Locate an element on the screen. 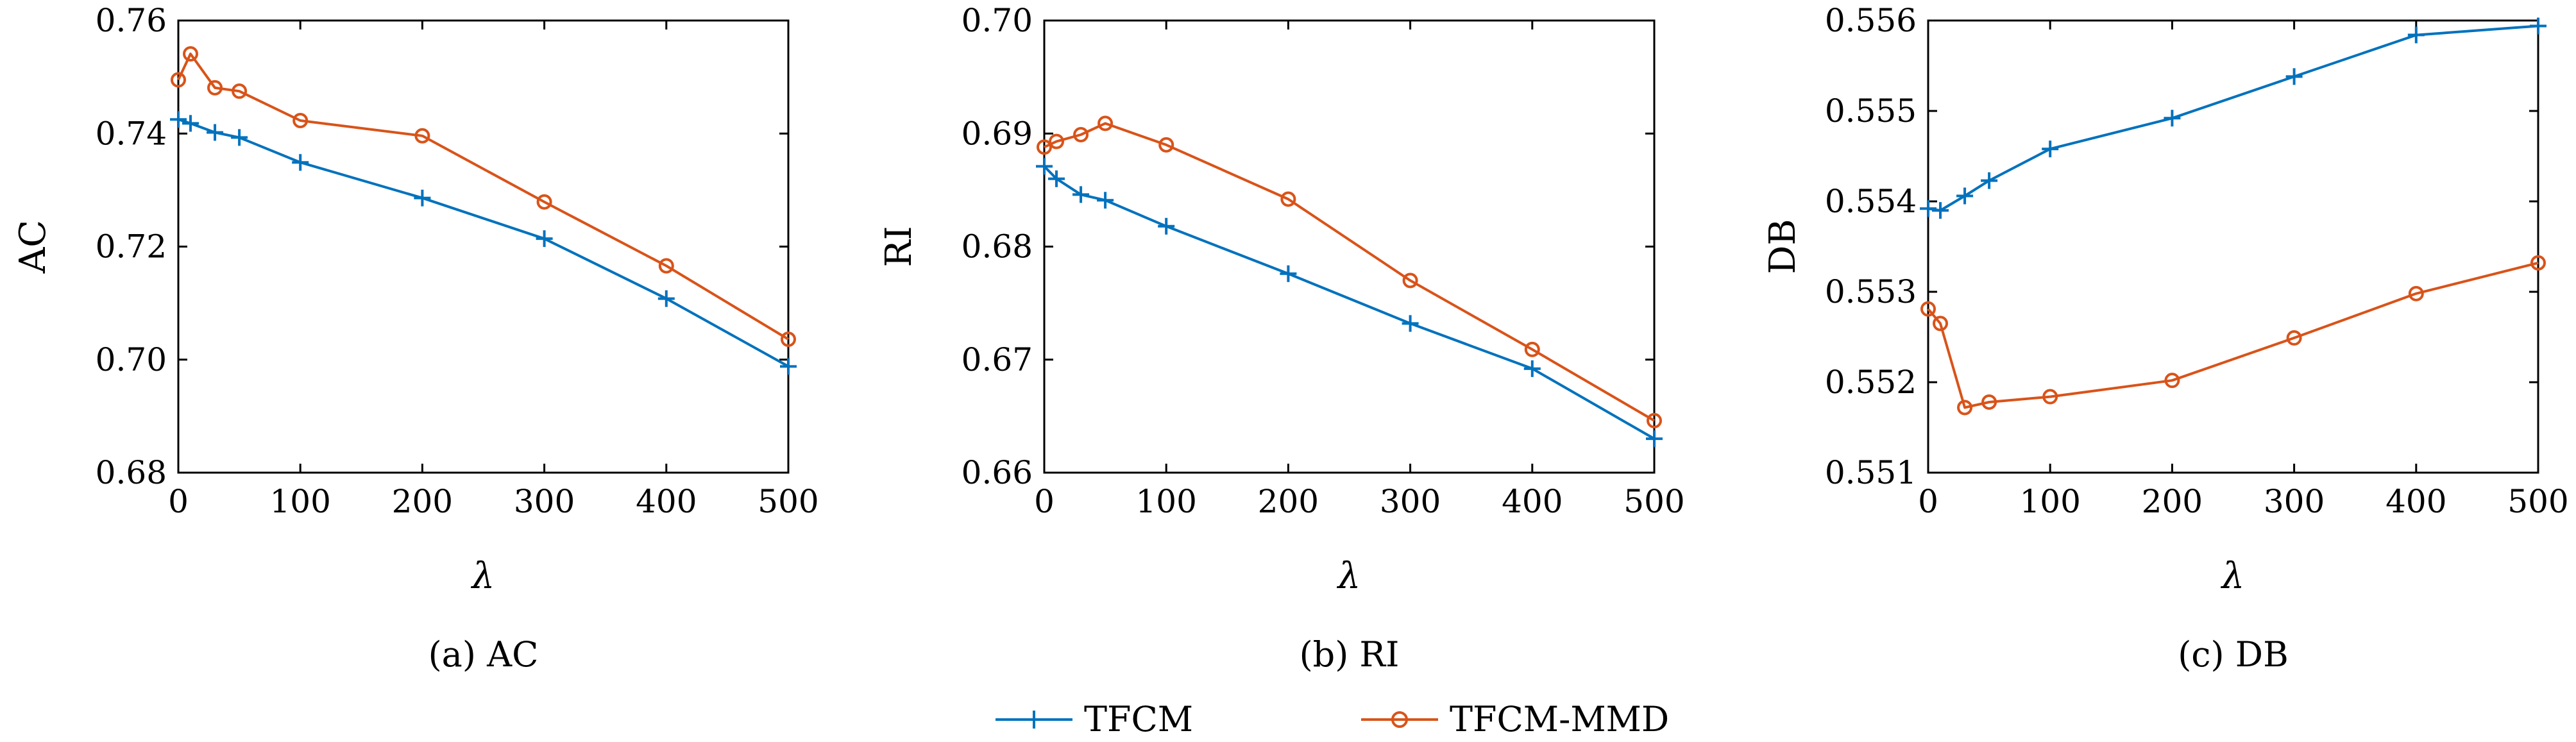  y-tick-label: 0.556 is located at coordinates (1871, 20).